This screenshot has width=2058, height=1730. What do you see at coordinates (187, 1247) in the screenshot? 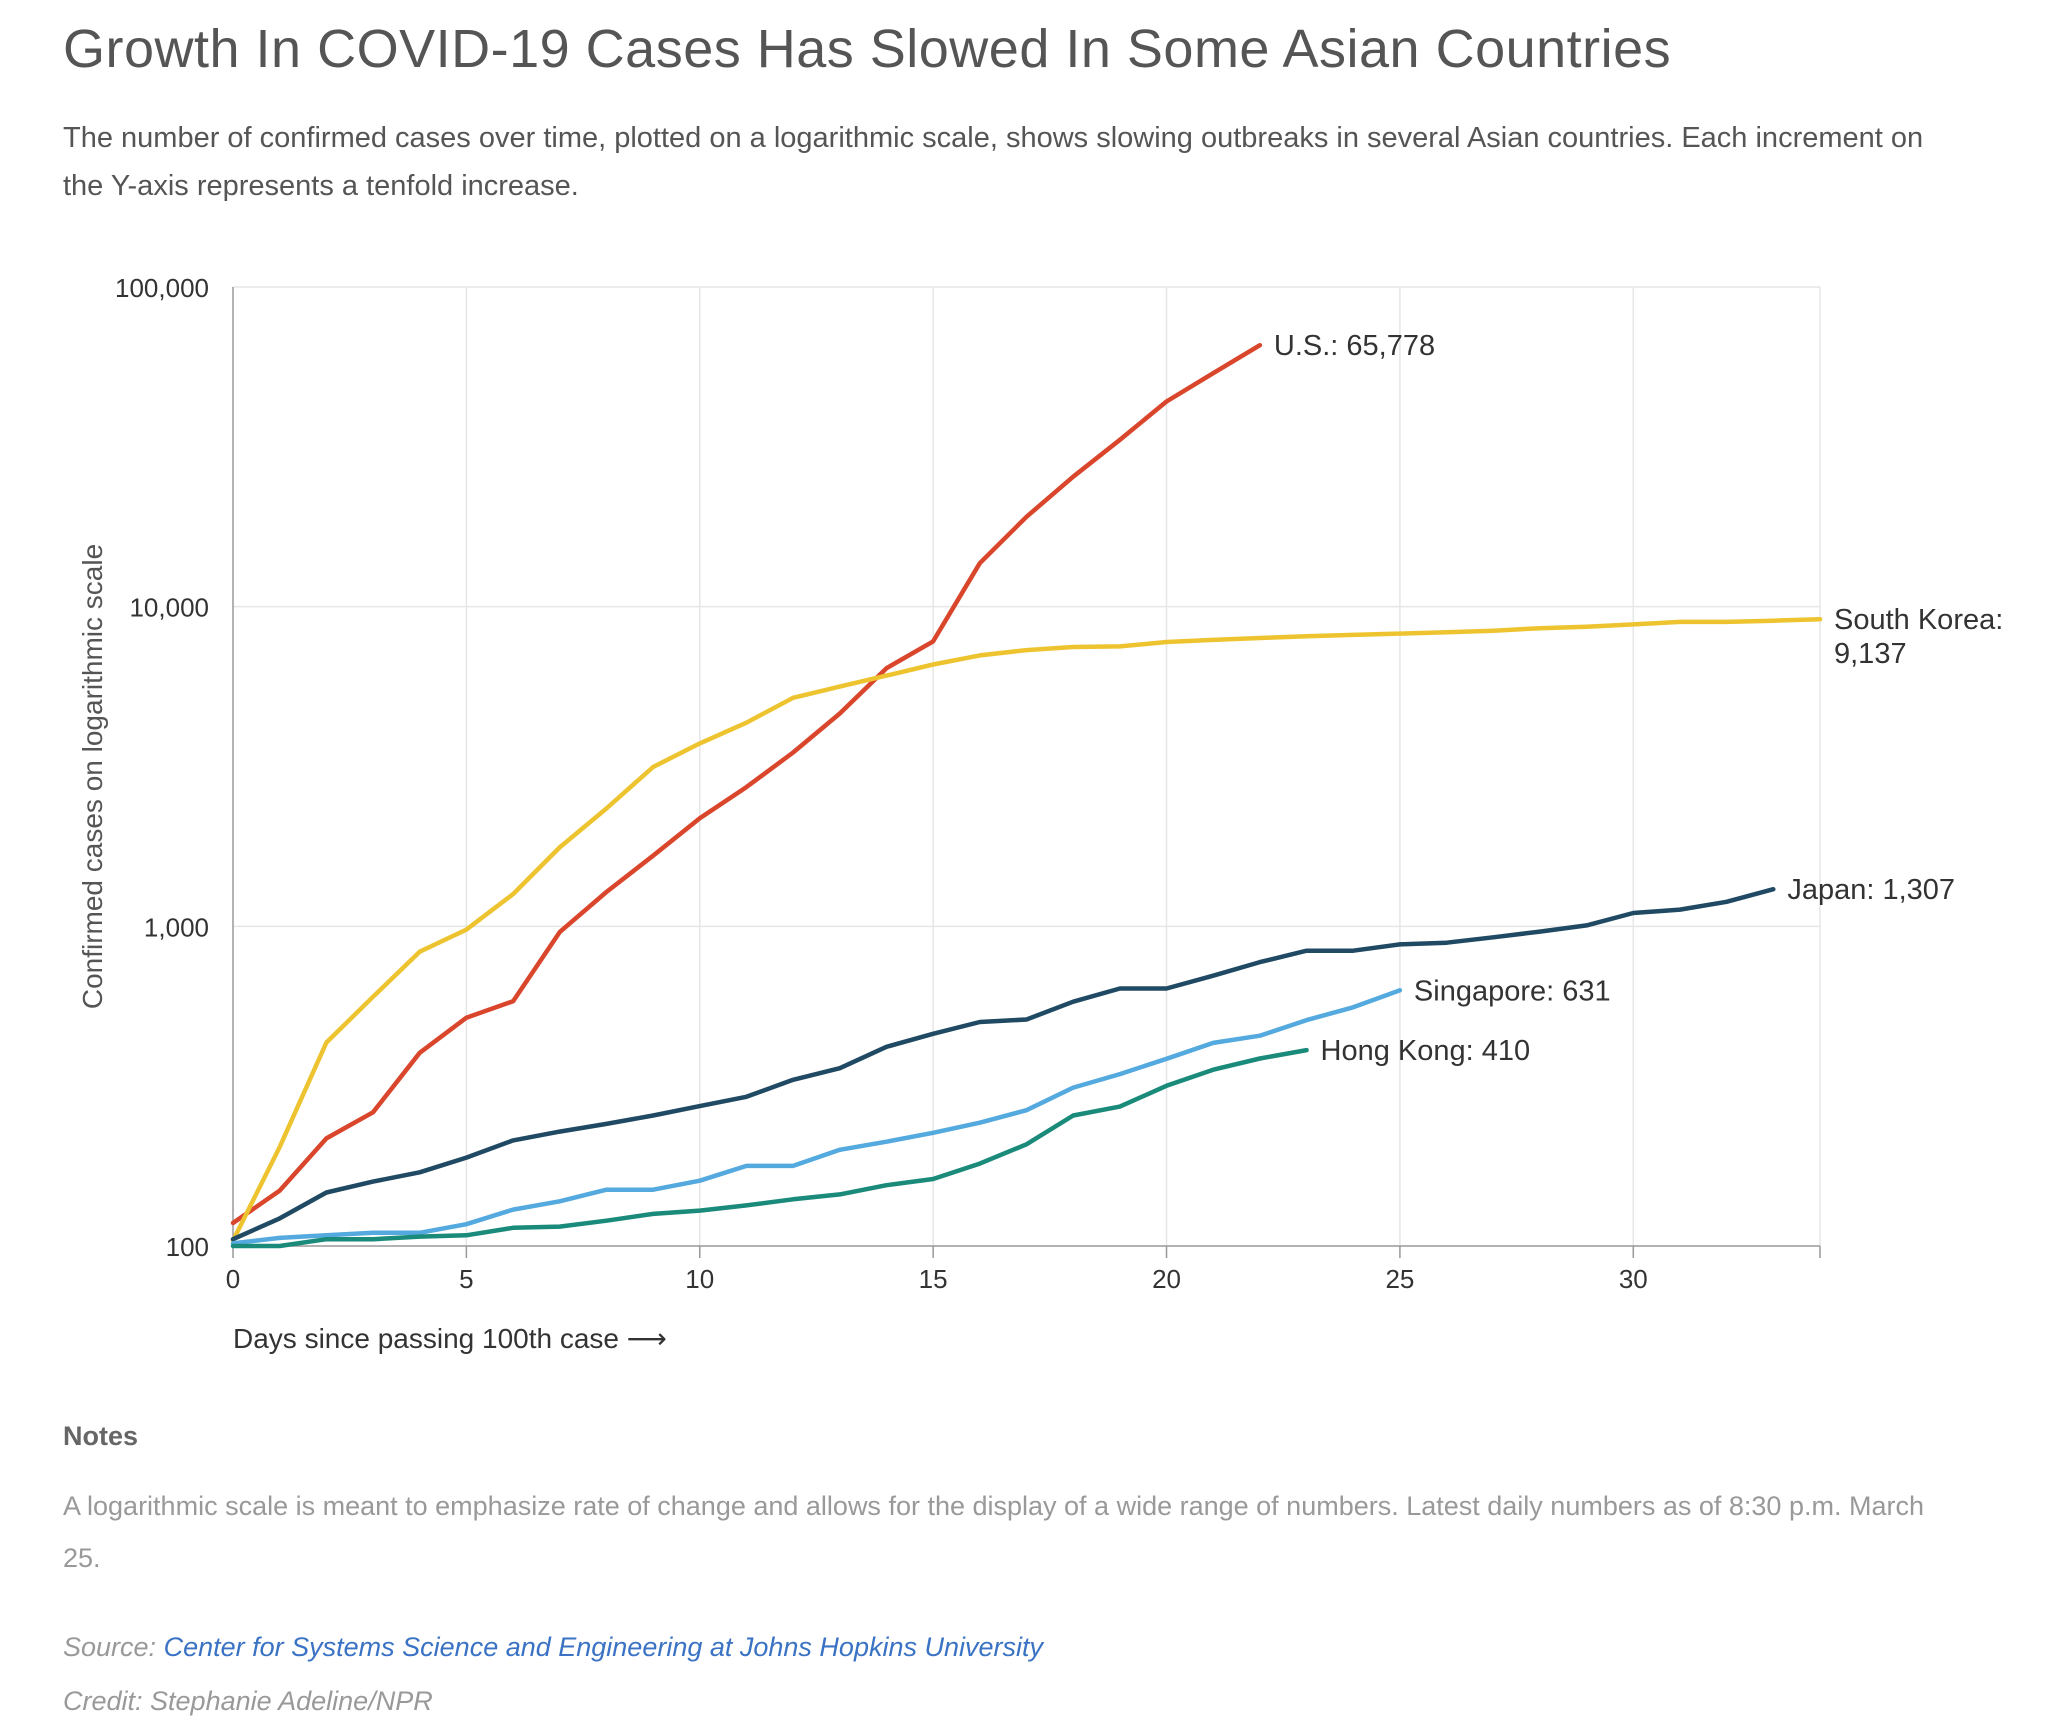
I see `y-tick-label: 100` at bounding box center [187, 1247].